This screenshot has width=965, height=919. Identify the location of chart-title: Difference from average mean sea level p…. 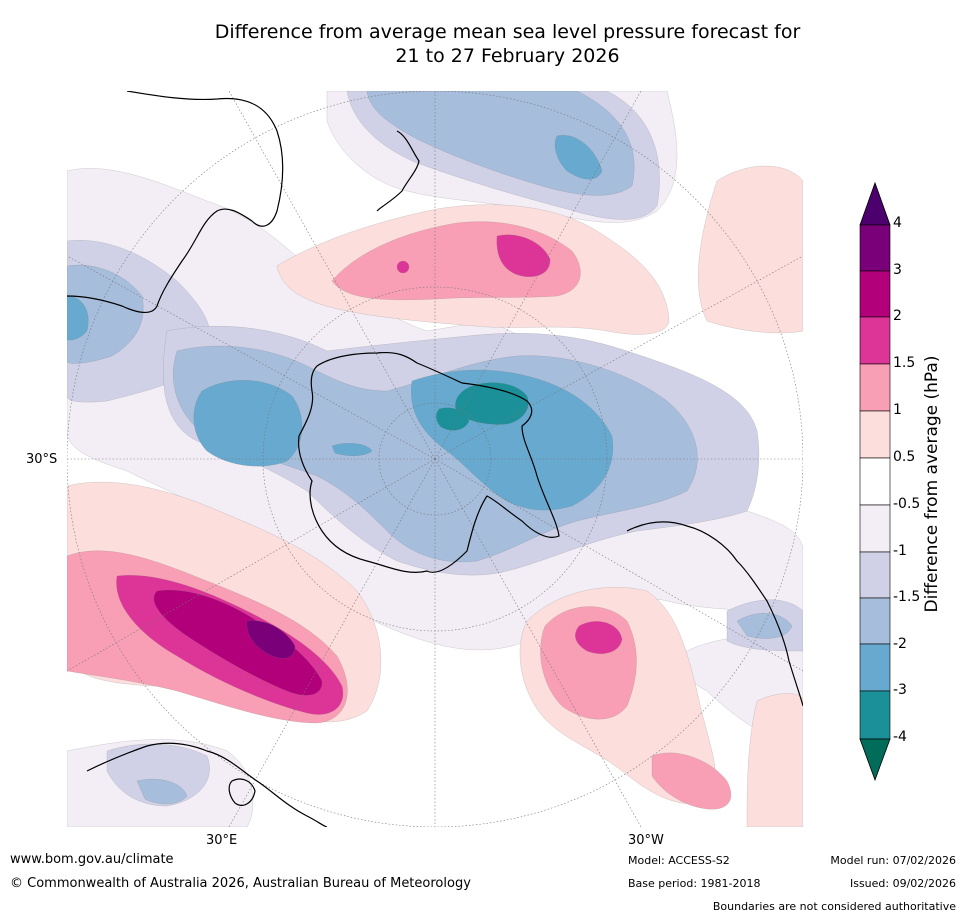
(482, 44).